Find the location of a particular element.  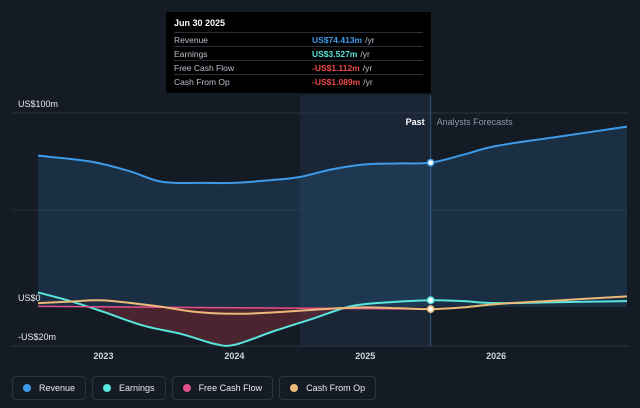

tooltip-row-value: -US$1.089m is located at coordinates (336, 81).